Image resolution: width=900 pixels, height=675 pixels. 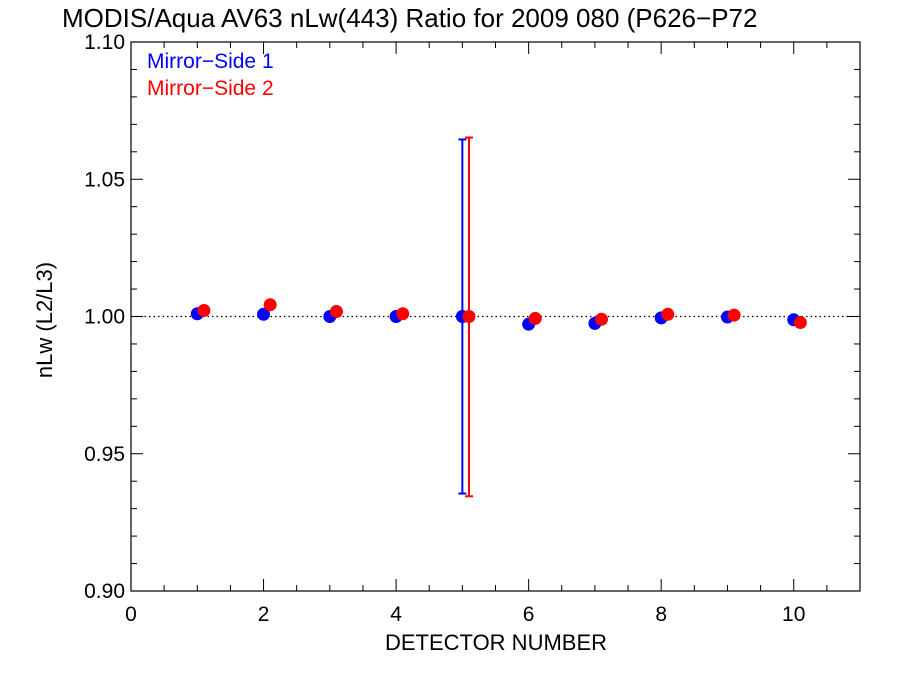 I want to click on x-tick-label: 6, so click(x=529, y=614).